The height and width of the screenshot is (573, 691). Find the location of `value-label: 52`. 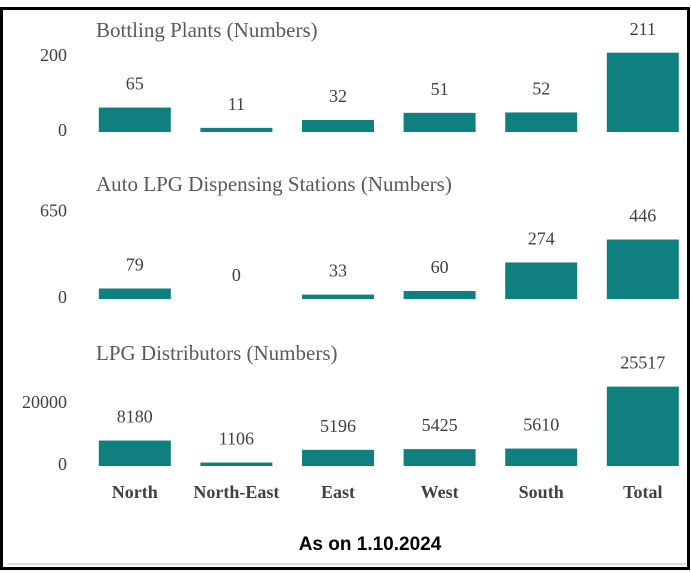

value-label: 52 is located at coordinates (541, 89).